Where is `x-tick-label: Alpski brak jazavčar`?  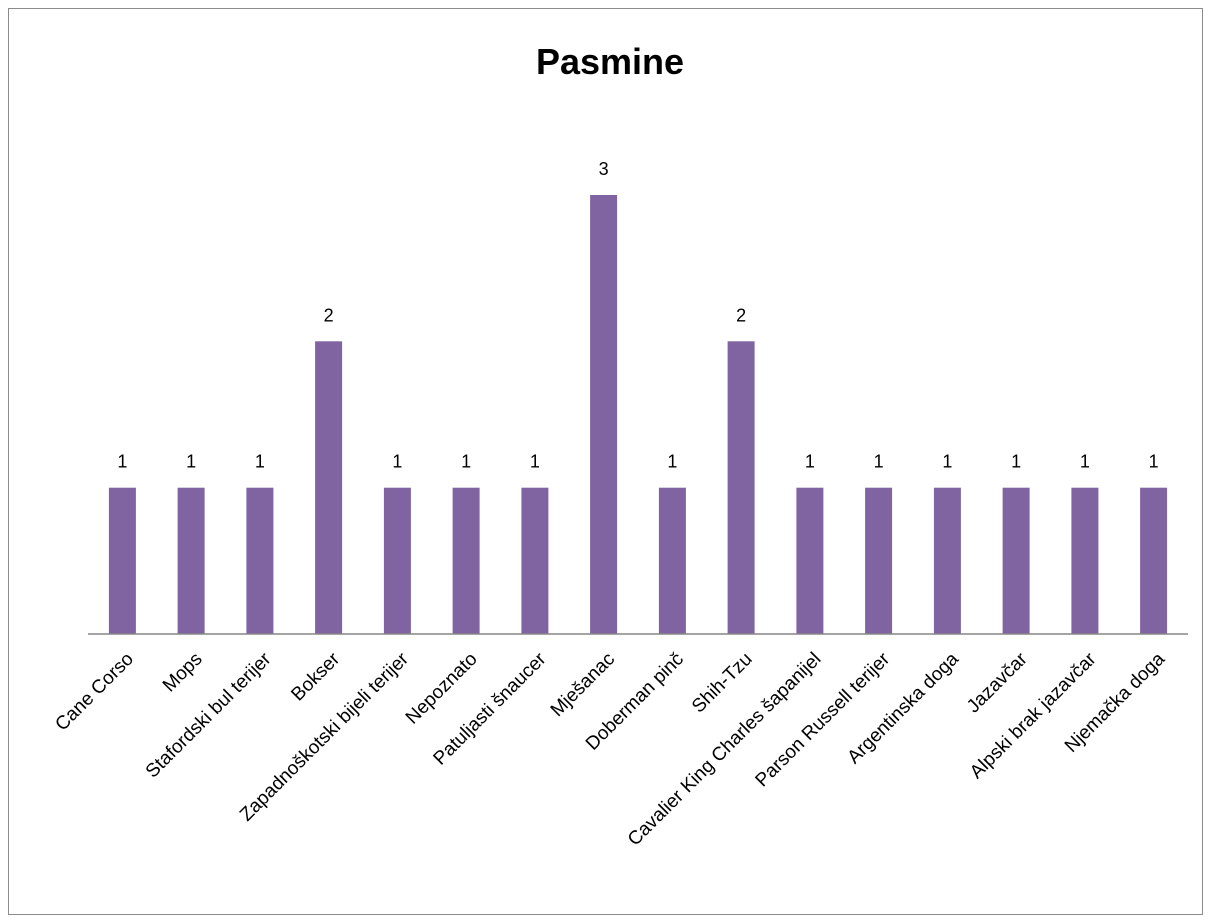
x-tick-label: Alpski brak jazavčar is located at coordinates (1033, 715).